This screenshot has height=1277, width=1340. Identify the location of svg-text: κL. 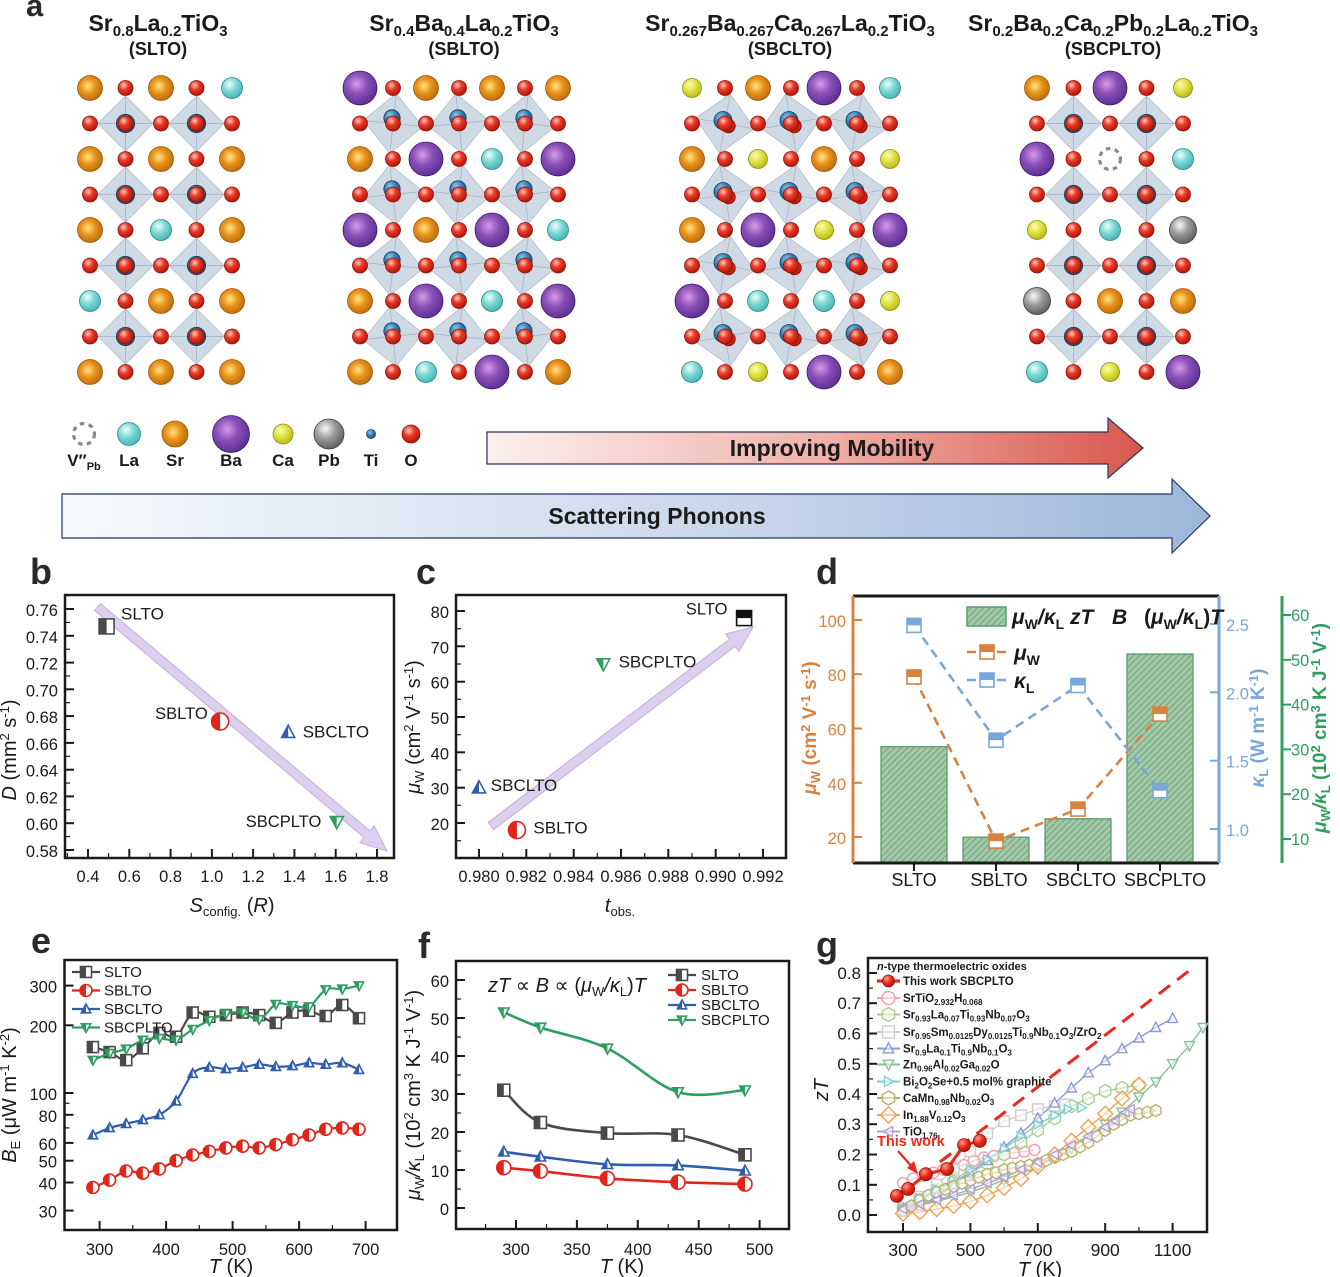
(1024, 683).